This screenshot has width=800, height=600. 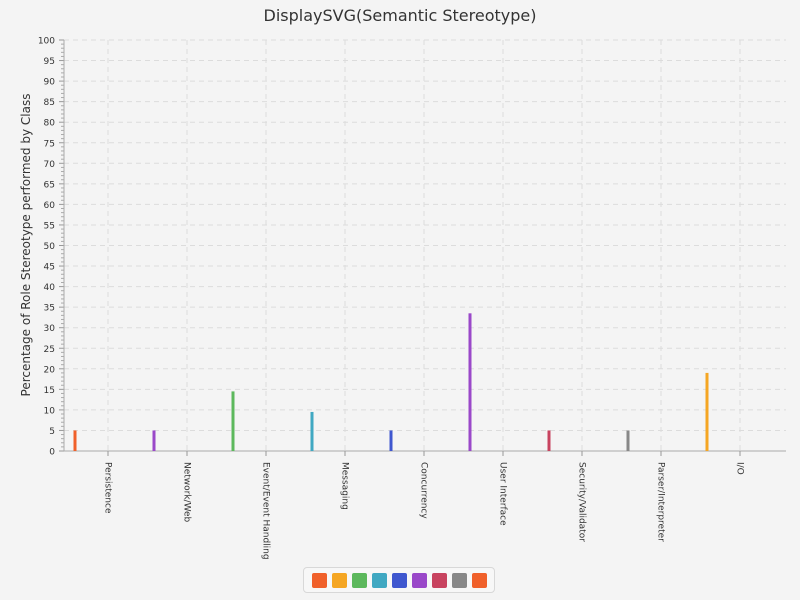 What do you see at coordinates (50, 206) in the screenshot?
I see `y-tick-label: 60` at bounding box center [50, 206].